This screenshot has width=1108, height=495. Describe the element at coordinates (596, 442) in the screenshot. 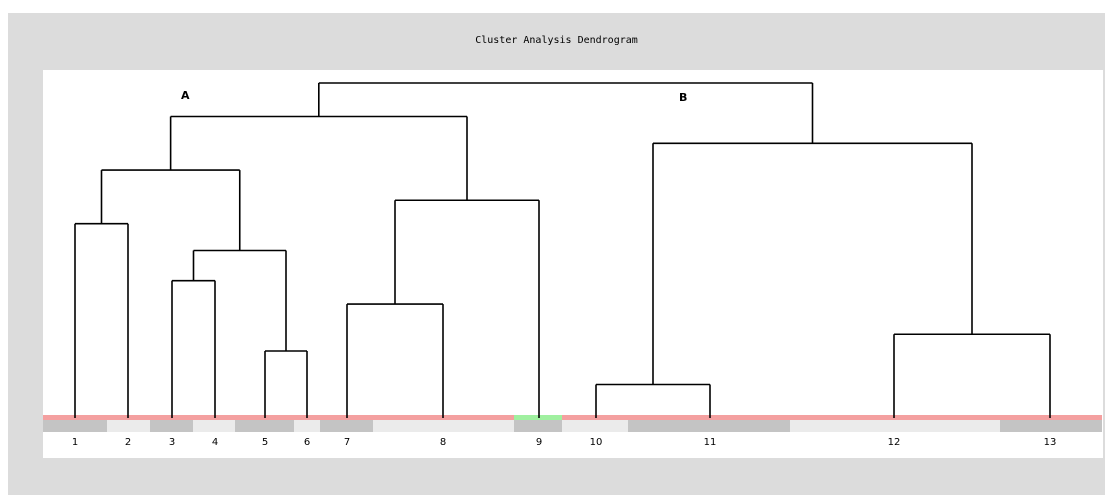

I see `leaf-label-10: 10` at that location.